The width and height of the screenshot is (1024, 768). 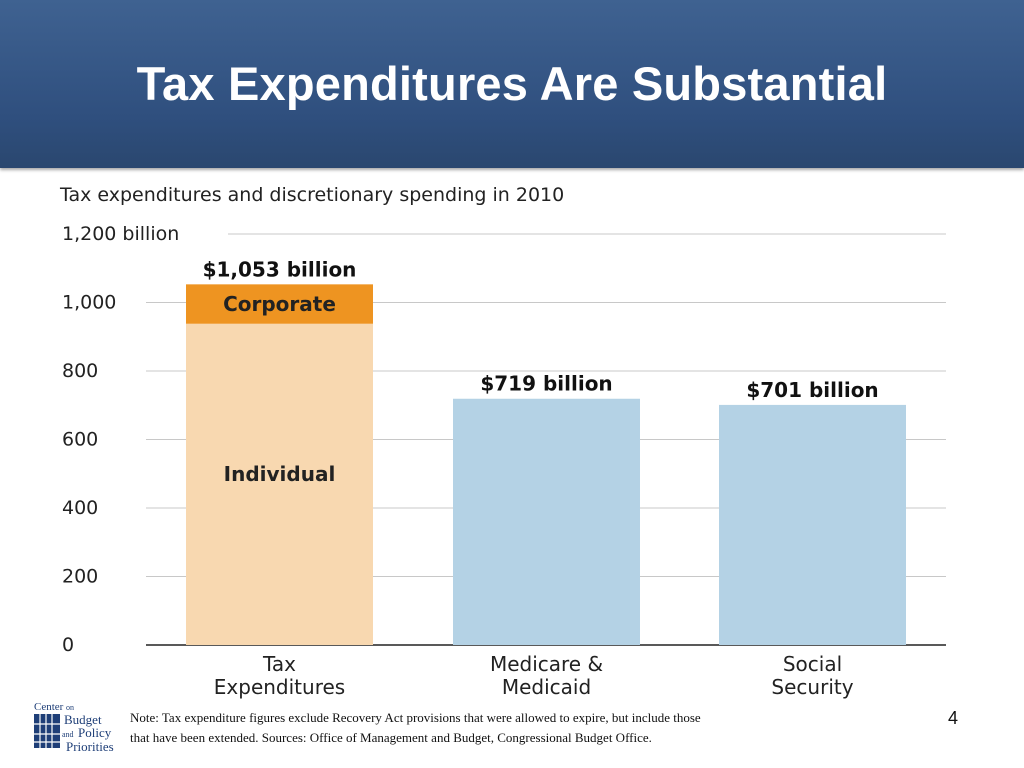 I want to click on y-tick-label: 200, so click(x=80, y=577).